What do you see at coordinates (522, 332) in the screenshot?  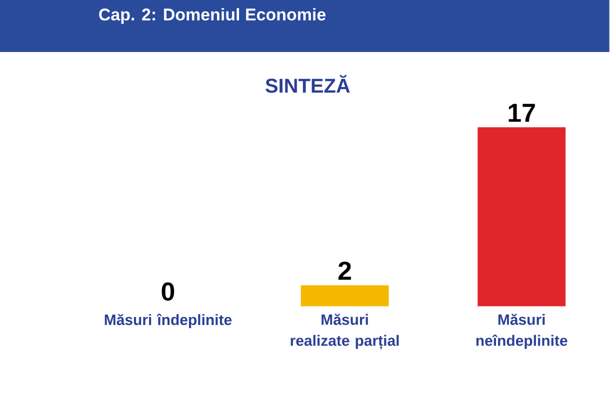 I see `x-tick-label: Măsuri neîndeplinite` at bounding box center [522, 332].